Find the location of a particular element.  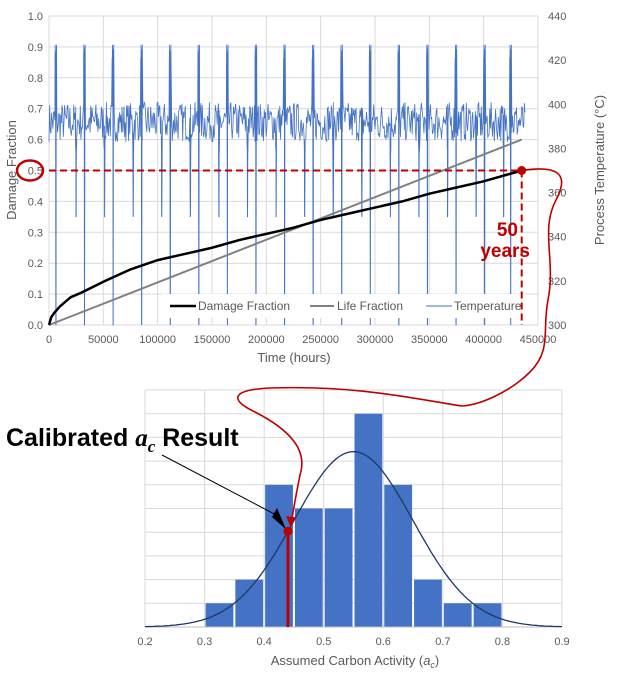

x-tick-label: 0.2 is located at coordinates (144, 642).